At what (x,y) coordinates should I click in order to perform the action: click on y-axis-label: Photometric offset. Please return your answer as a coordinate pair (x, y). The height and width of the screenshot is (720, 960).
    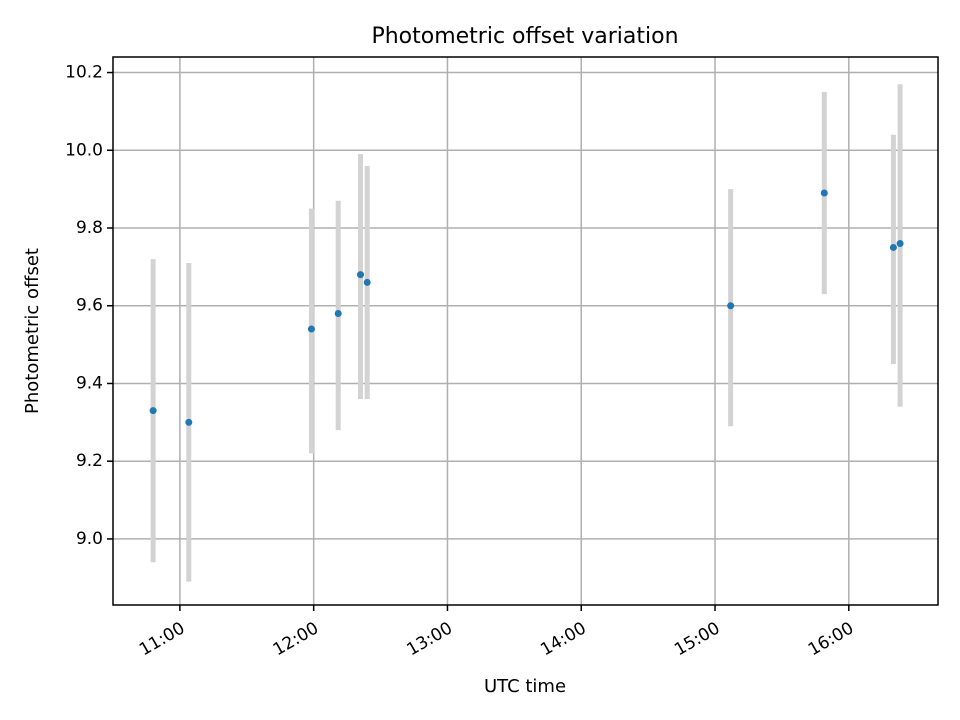
    Looking at the image, I should click on (32, 331).